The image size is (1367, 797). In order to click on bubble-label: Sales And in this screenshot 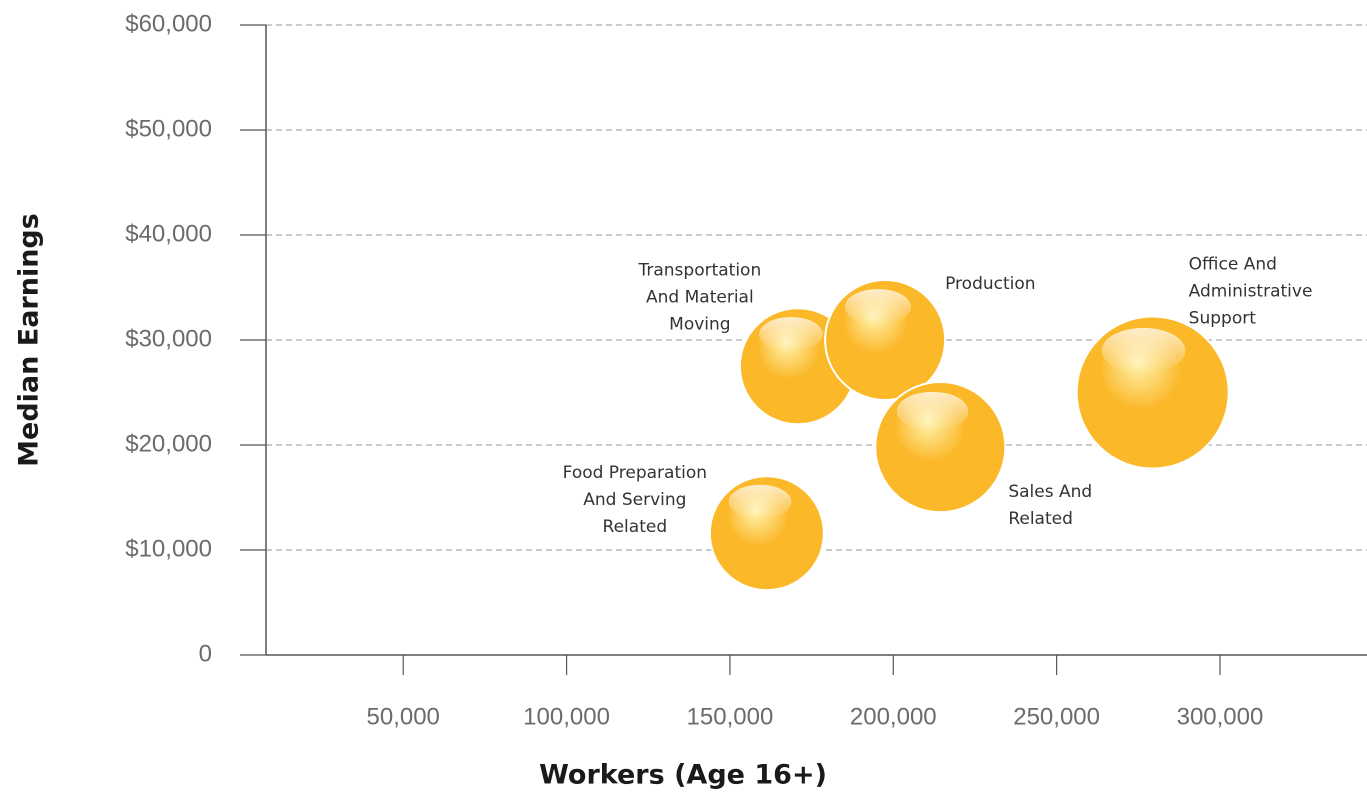, I will do `click(1050, 492)`.